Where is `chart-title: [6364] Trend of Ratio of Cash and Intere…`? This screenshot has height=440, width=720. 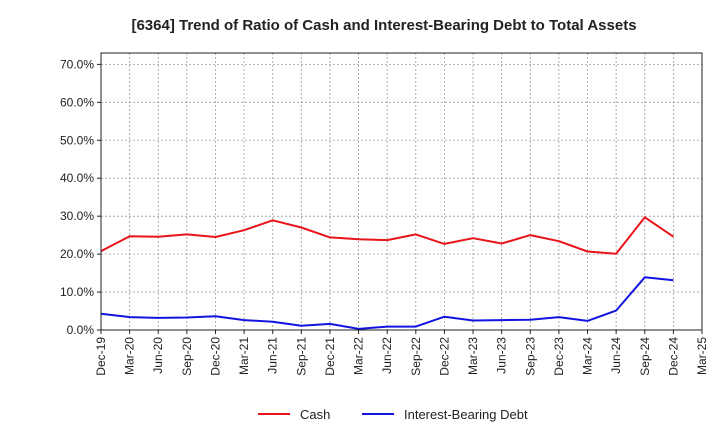 chart-title: [6364] Trend of Ratio of Cash and Intere… is located at coordinates (383, 25).